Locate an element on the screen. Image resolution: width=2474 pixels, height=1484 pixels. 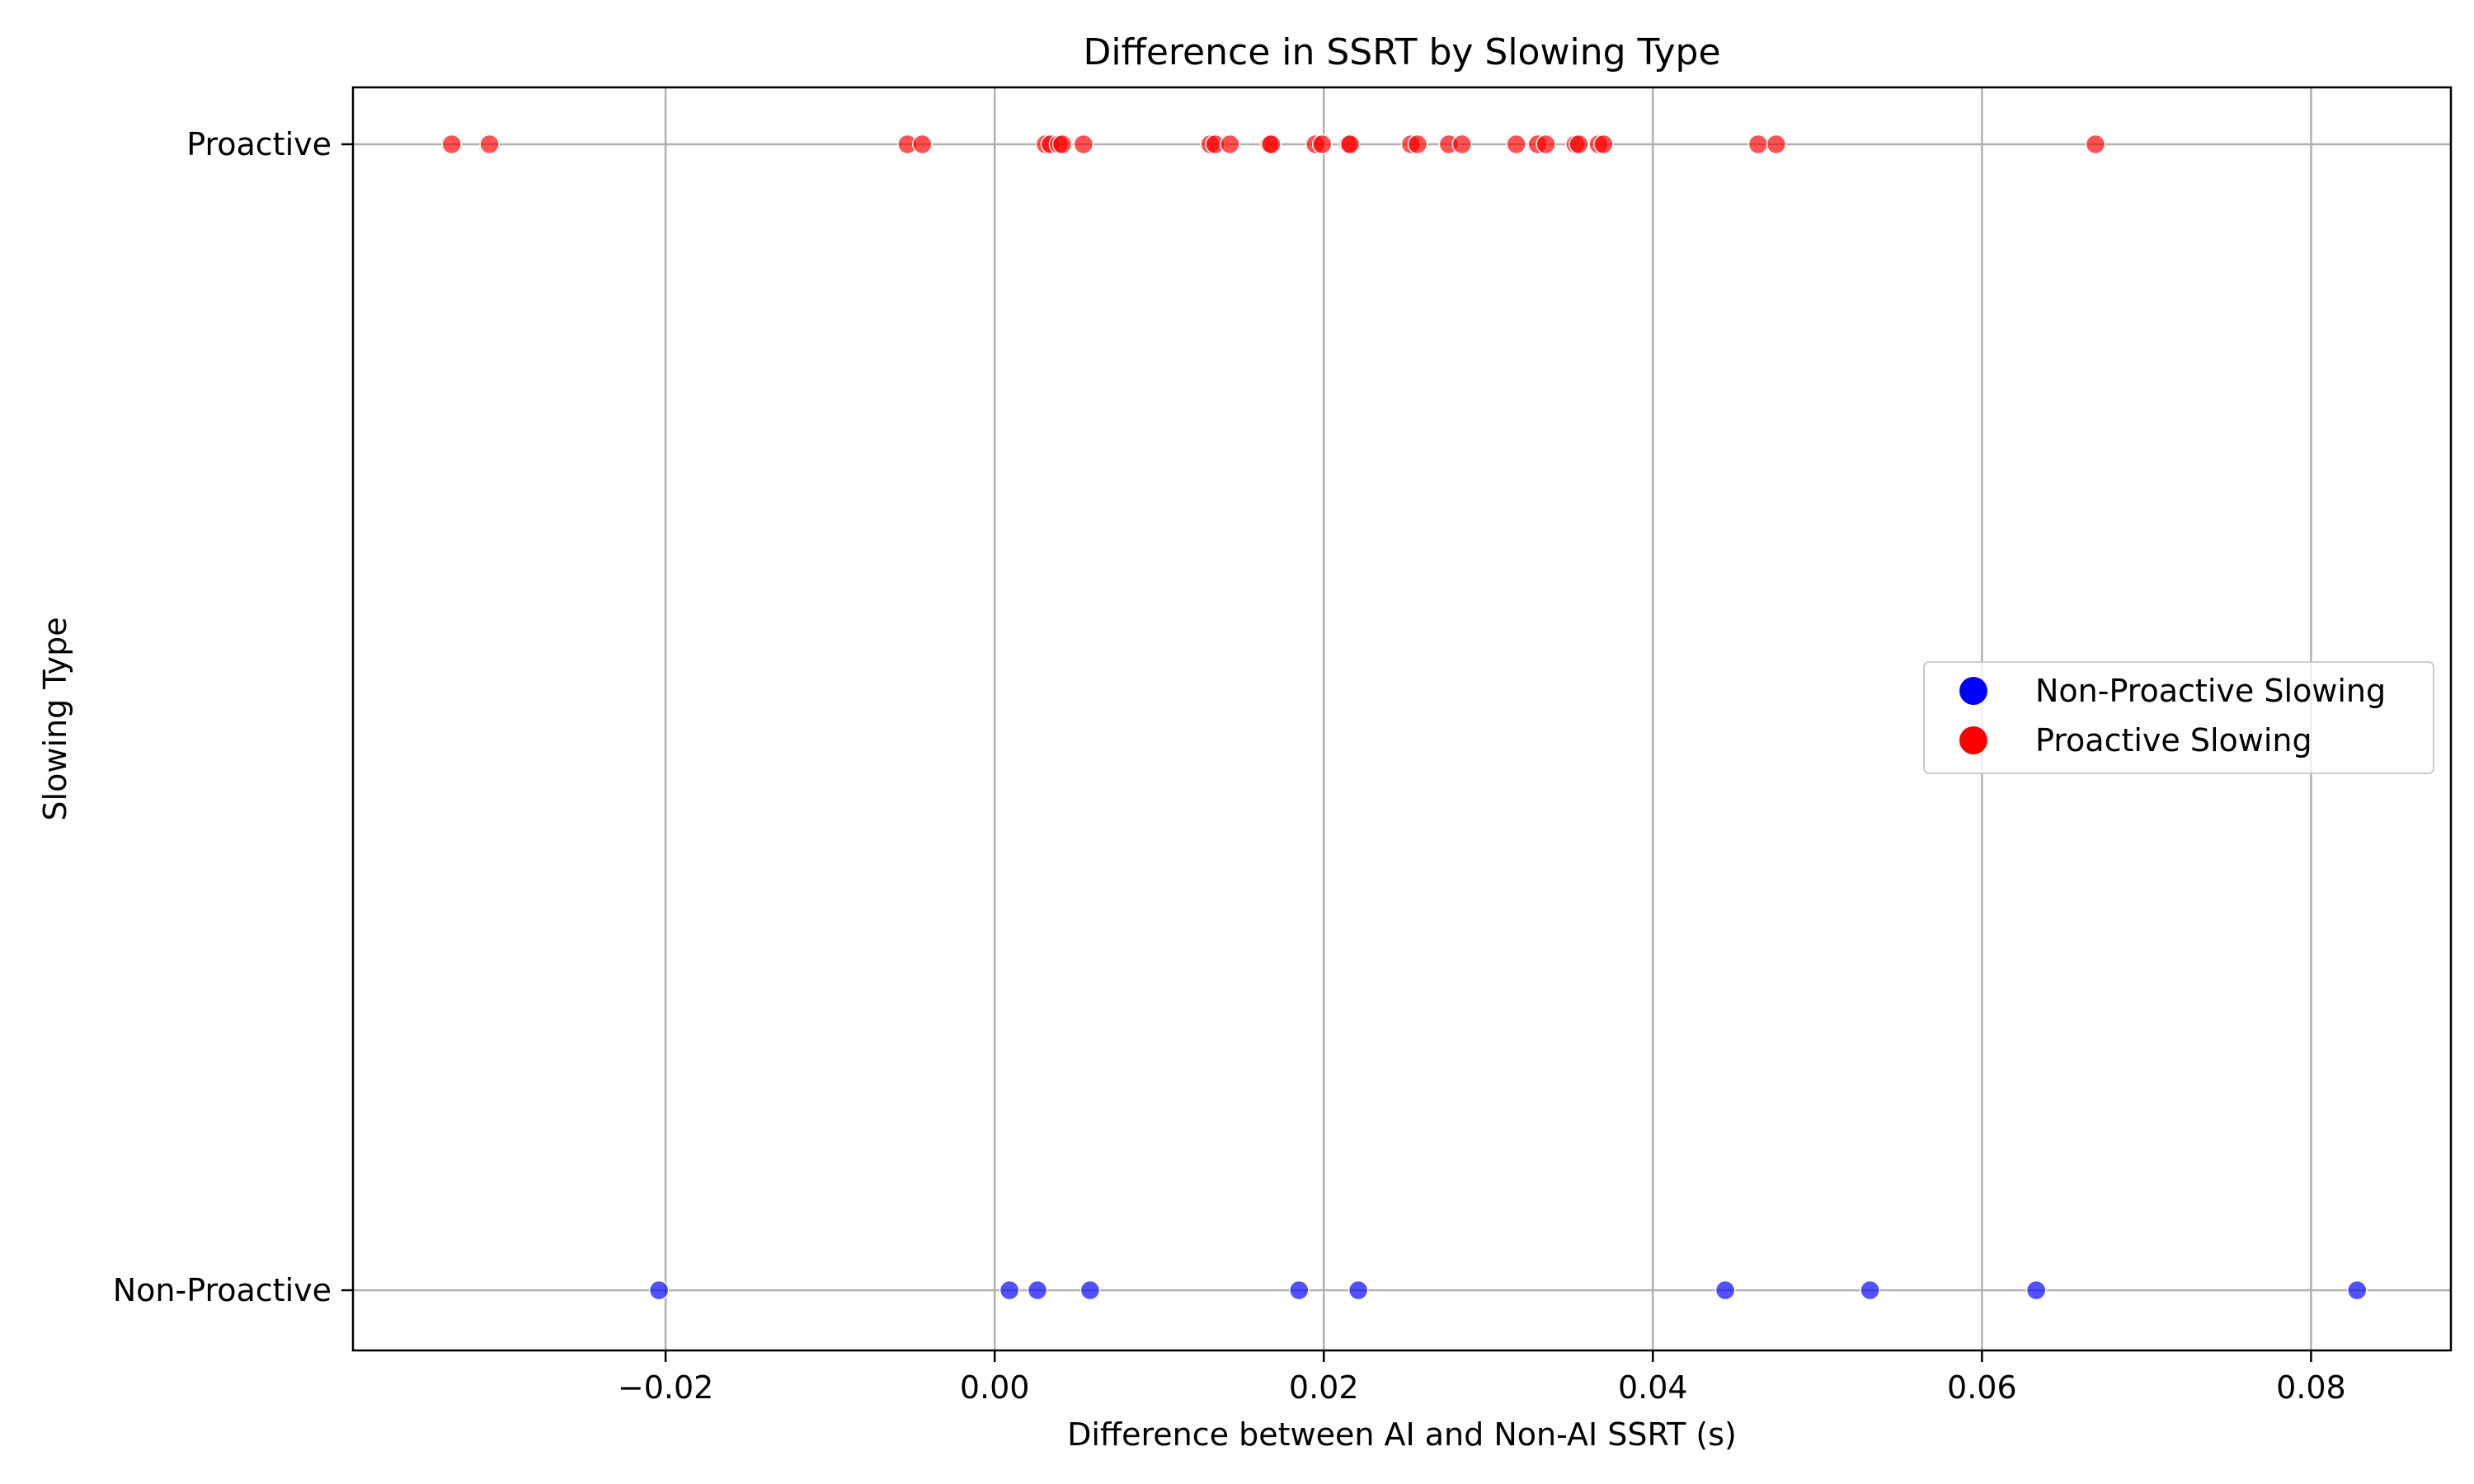
x-tick-label: 0.04 is located at coordinates (1653, 1387).